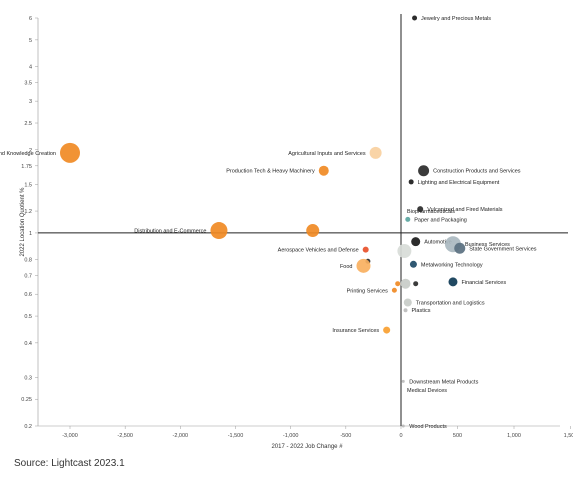 Image resolution: width=573 pixels, height=477 pixels. I want to click on point-label: Vulcanized and Fired Materials, so click(465, 210).